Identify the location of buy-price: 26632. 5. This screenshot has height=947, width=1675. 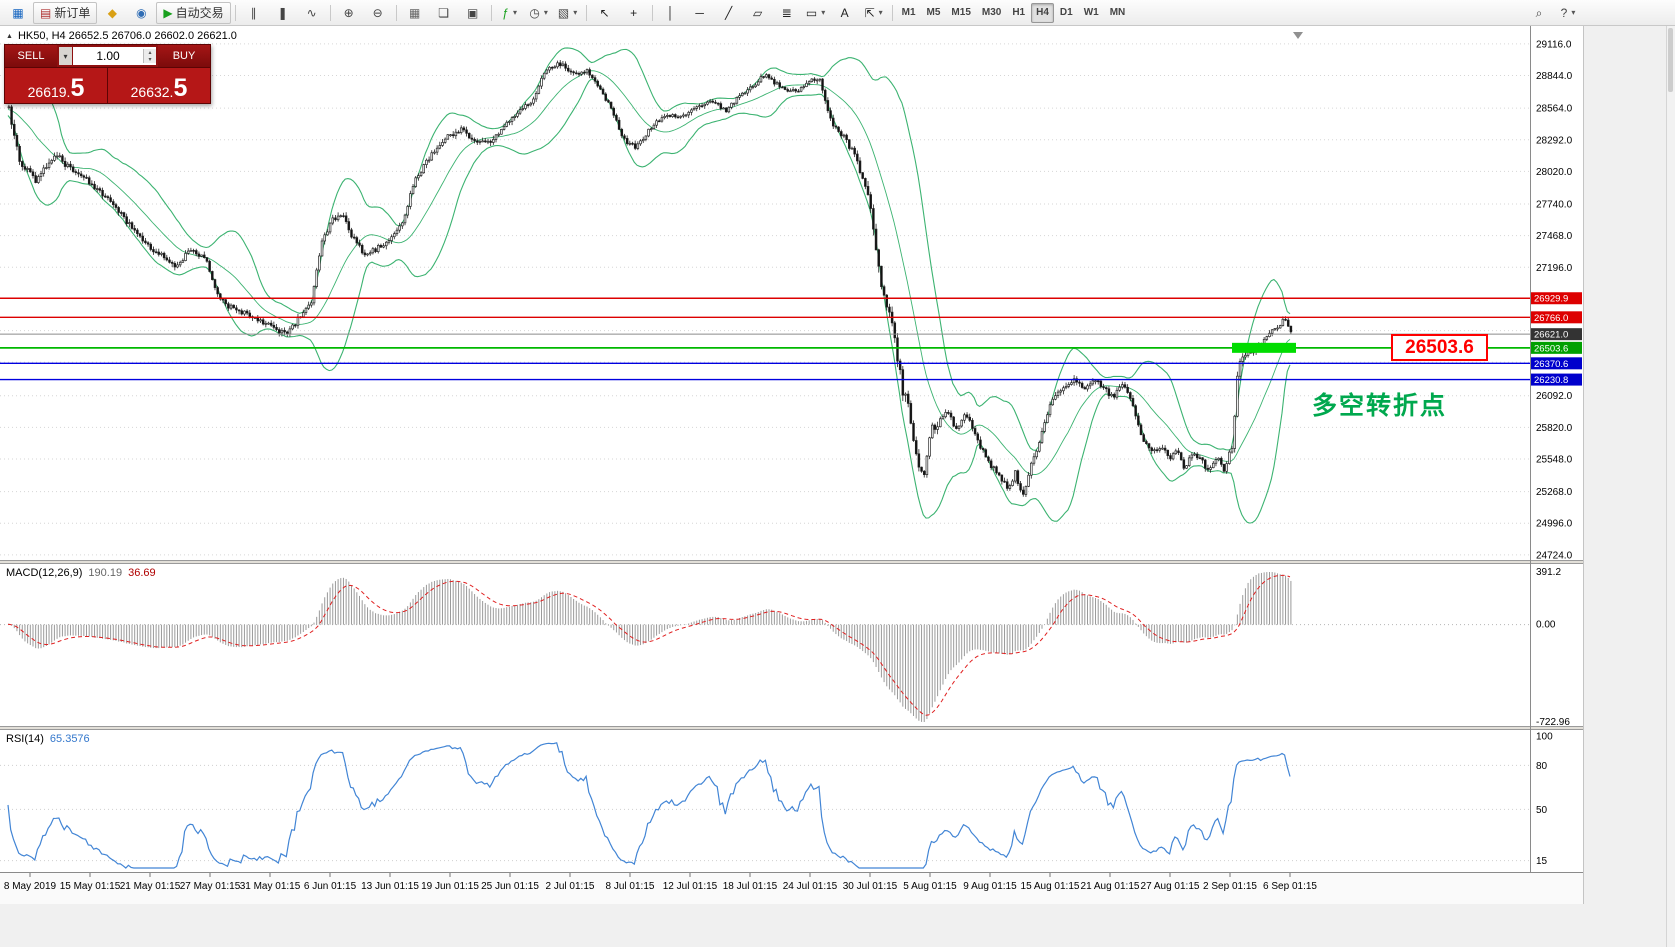
(159, 85).